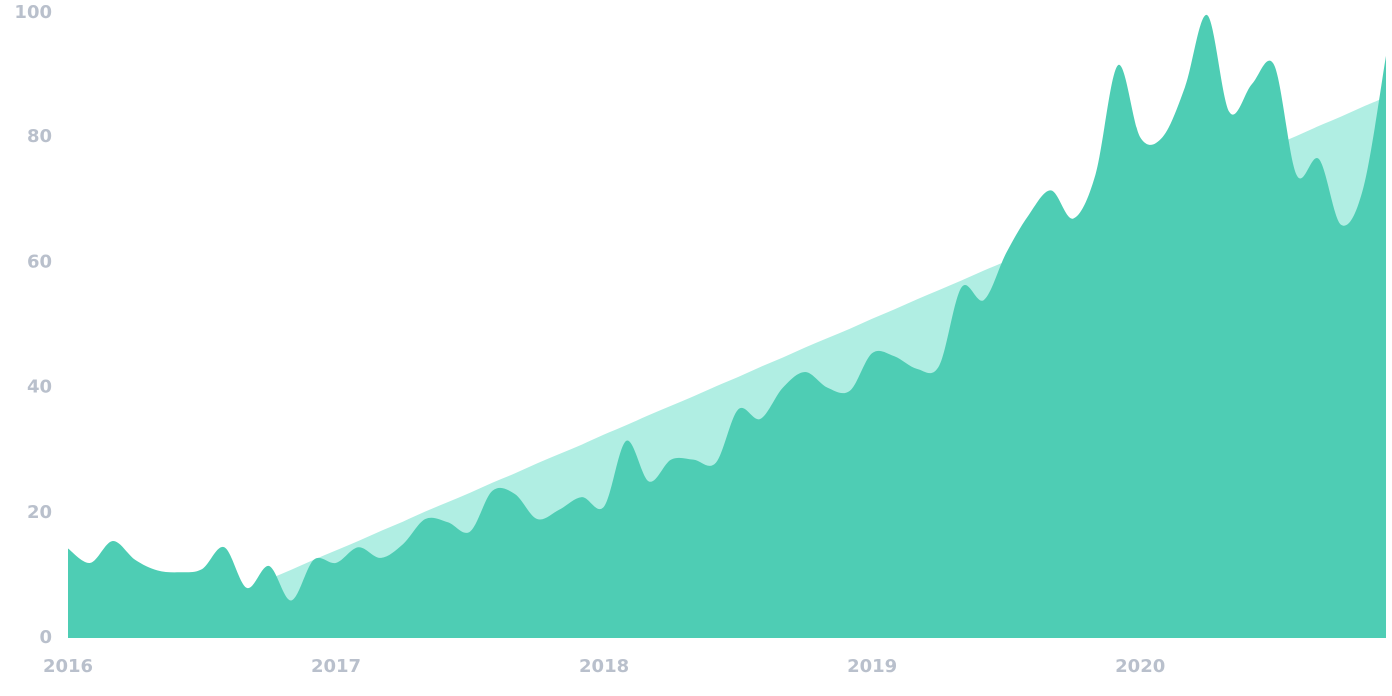  What do you see at coordinates (39, 387) in the screenshot?
I see `y-tick-label: 40` at bounding box center [39, 387].